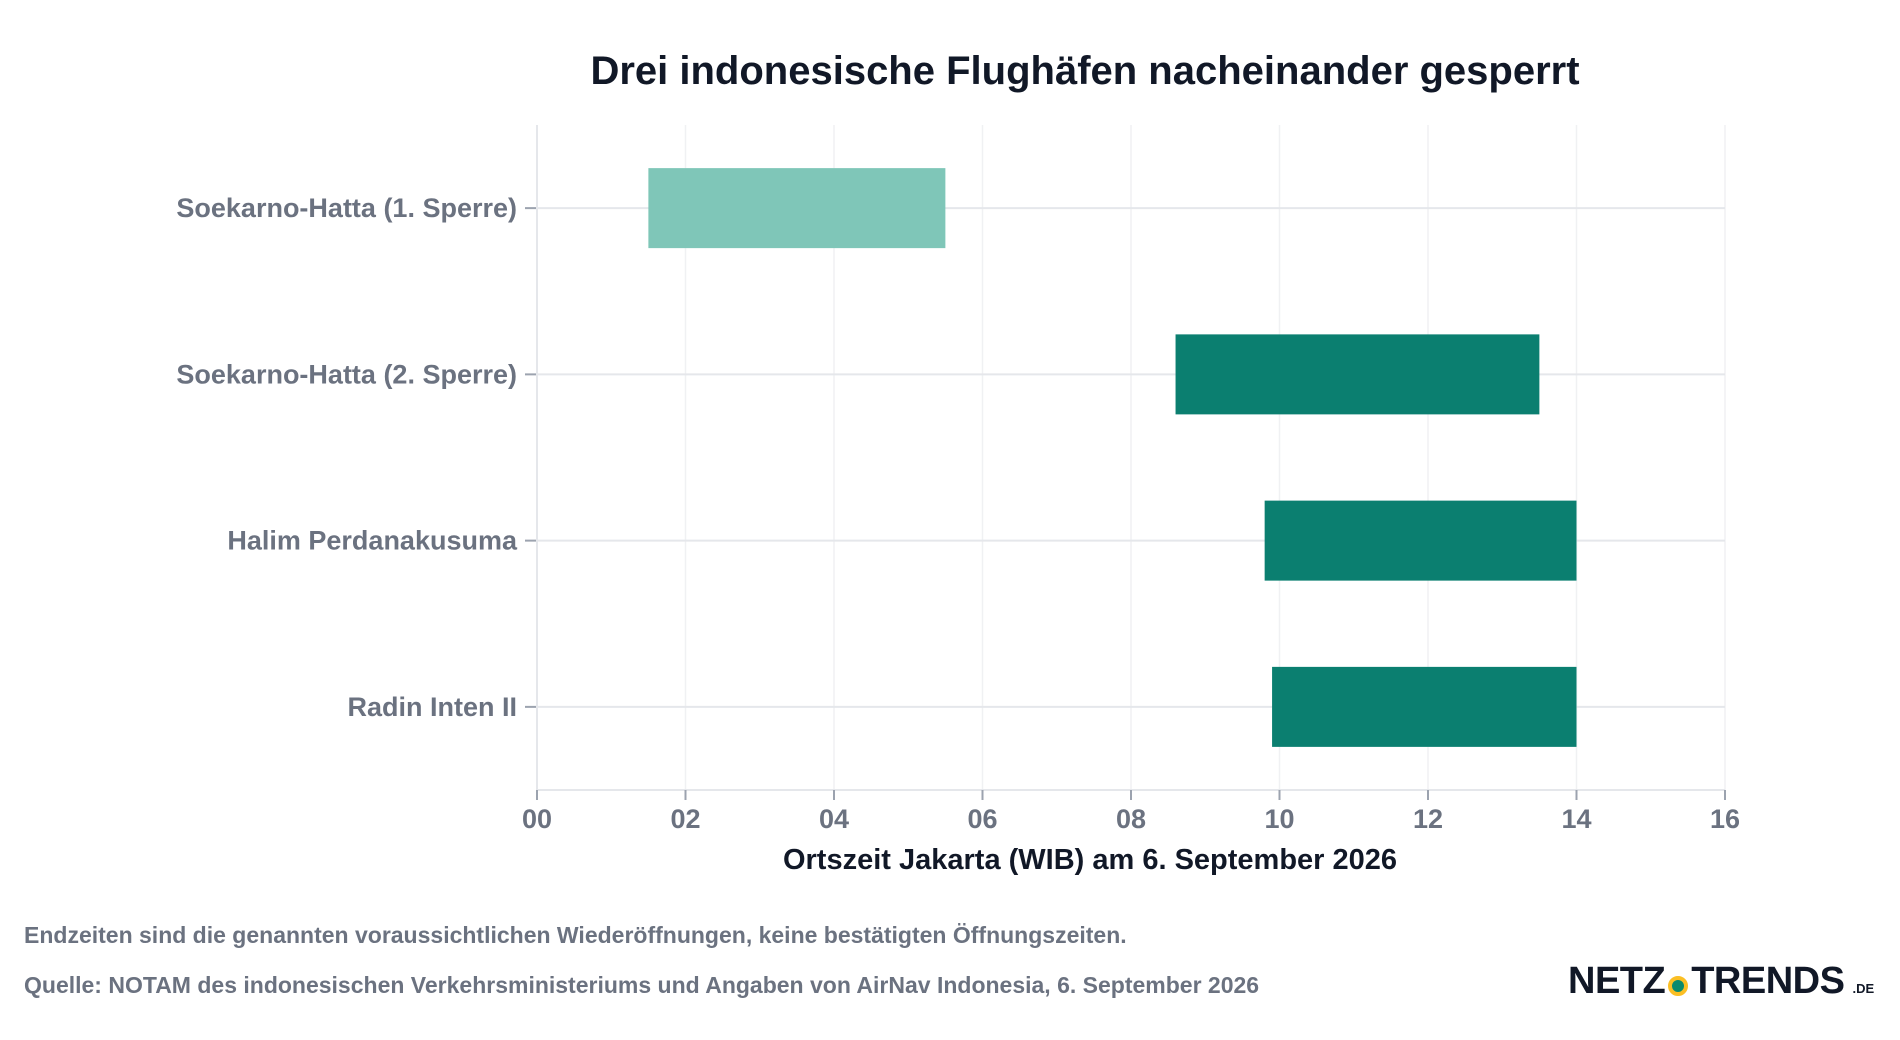  What do you see at coordinates (1428, 819) in the screenshot?
I see `x-tick-label: 12` at bounding box center [1428, 819].